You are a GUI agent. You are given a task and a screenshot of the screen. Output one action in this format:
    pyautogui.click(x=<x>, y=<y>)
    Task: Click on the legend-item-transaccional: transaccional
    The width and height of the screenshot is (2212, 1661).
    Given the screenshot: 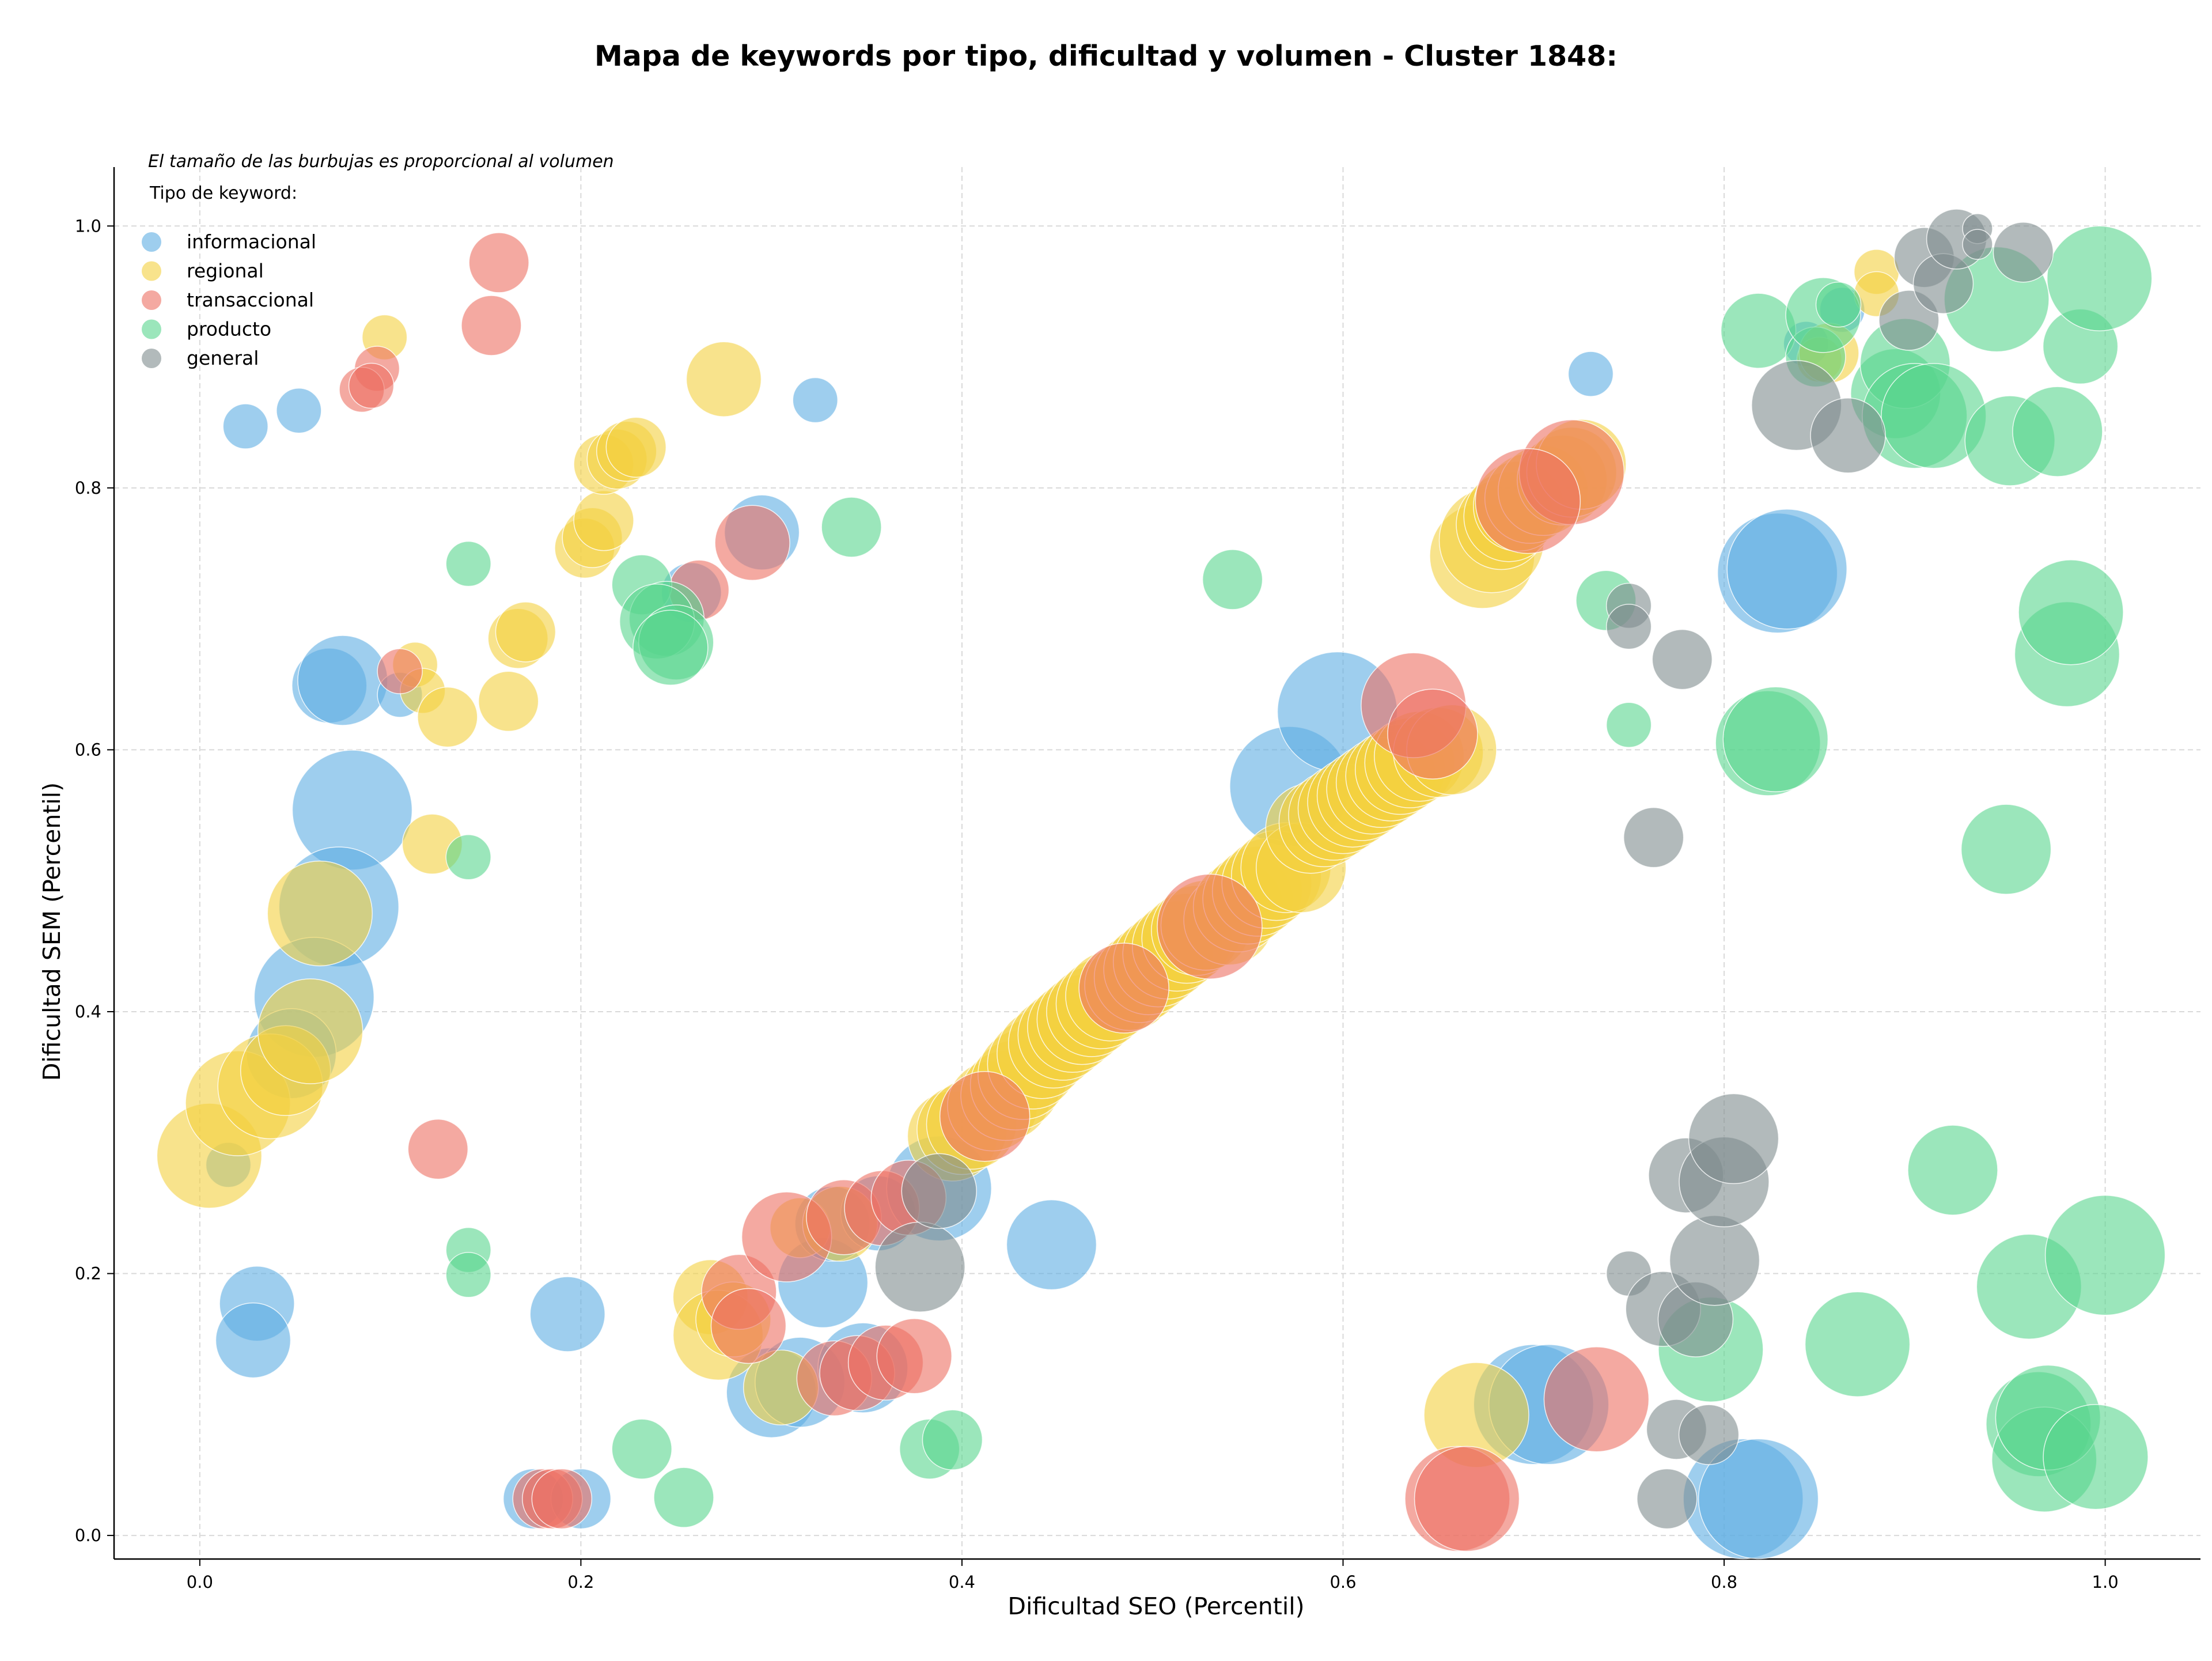 What is the action you would take?
    pyautogui.click(x=228, y=300)
    